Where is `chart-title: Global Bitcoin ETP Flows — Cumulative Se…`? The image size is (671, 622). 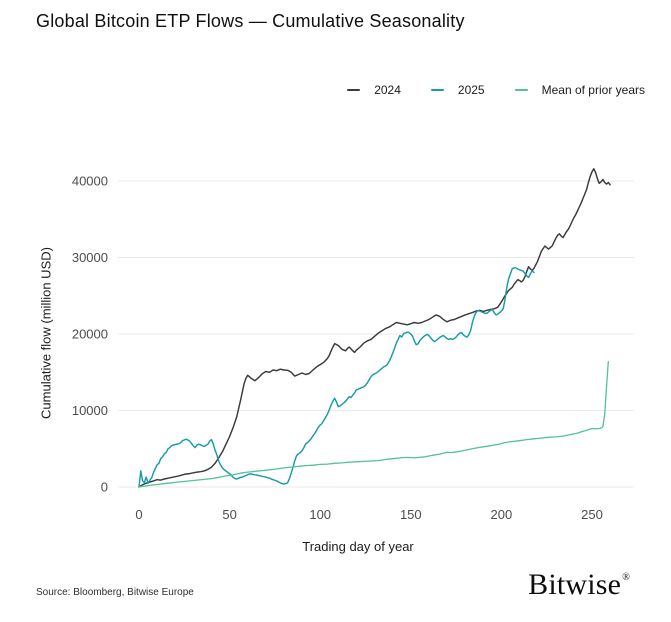 chart-title: Global Bitcoin ETP Flows — Cumulative Se… is located at coordinates (250, 21).